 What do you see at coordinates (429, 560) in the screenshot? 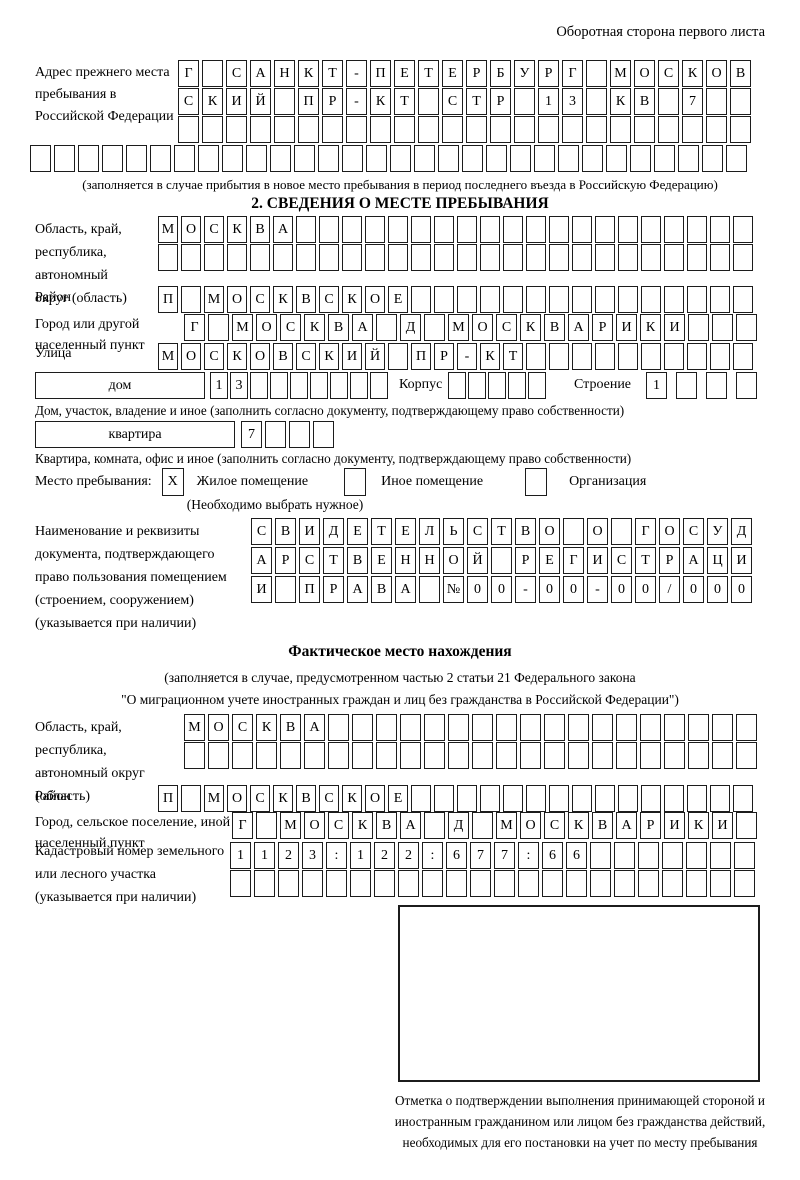
I see `char-box: Н` at bounding box center [429, 560].